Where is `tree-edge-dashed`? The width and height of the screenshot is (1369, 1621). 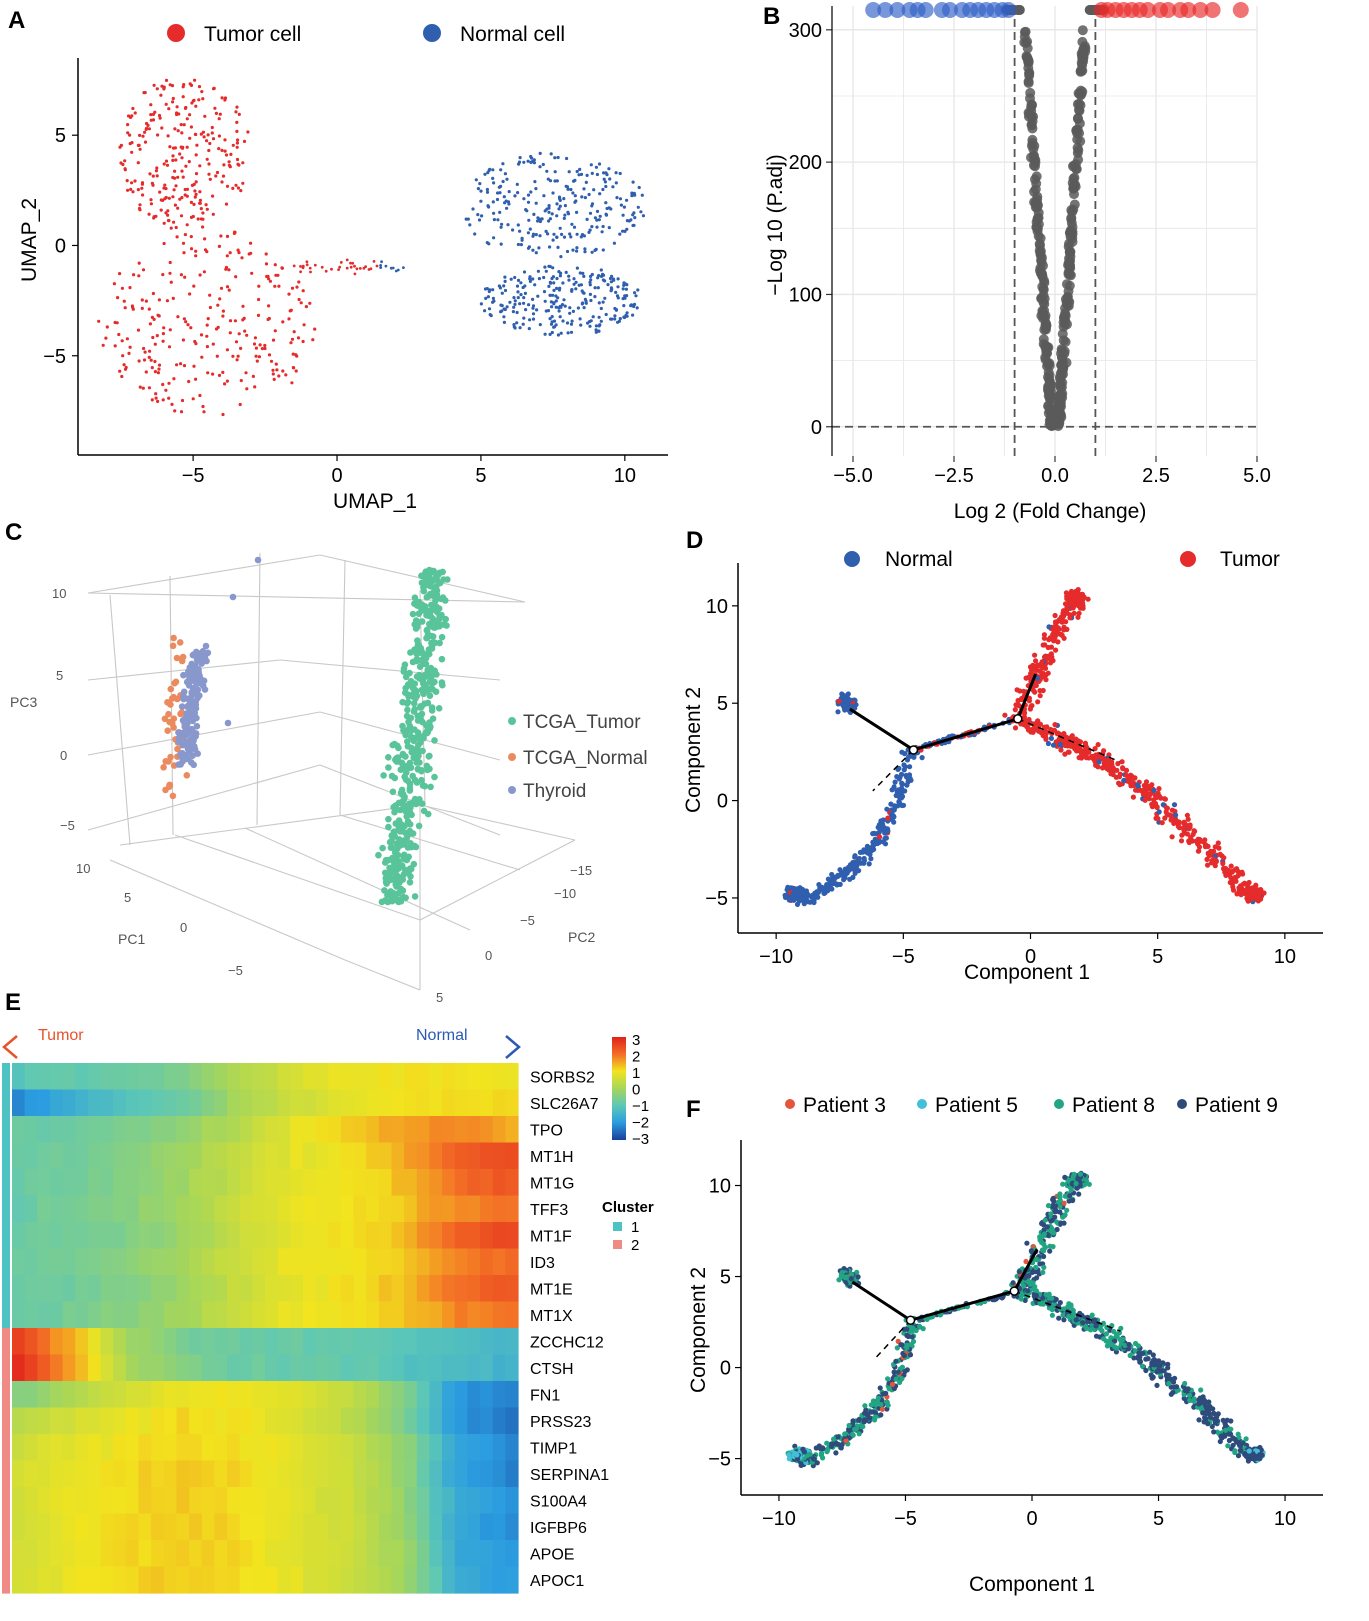 tree-edge-dashed is located at coordinates (893, 770).